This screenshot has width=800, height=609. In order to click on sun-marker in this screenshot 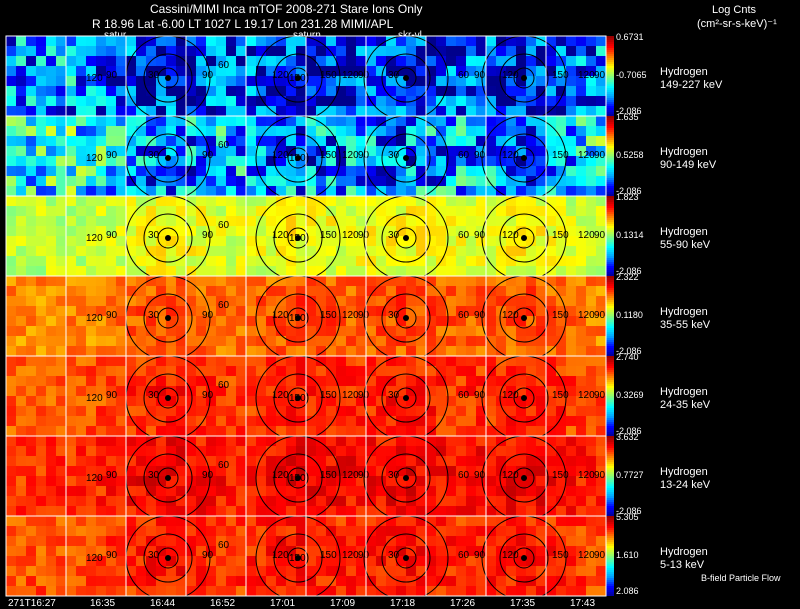, I will do `click(524, 238)`.